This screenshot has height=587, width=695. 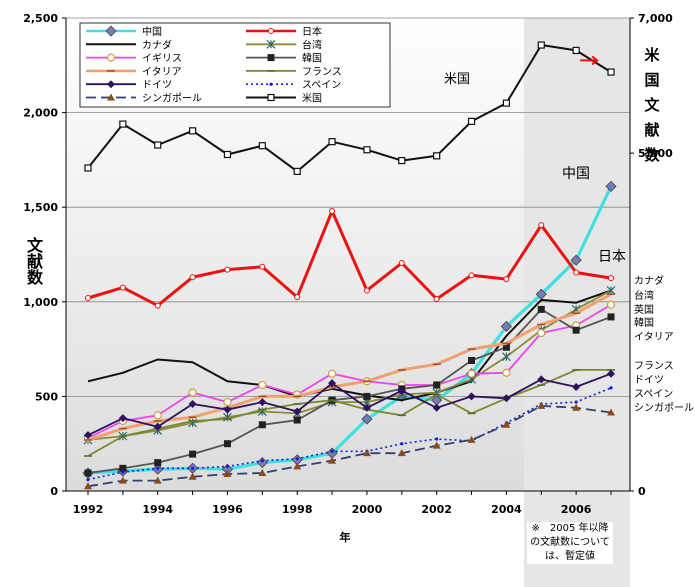 What do you see at coordinates (152, 31) in the screenshot?
I see `legend-label-中国: 中国` at bounding box center [152, 31].